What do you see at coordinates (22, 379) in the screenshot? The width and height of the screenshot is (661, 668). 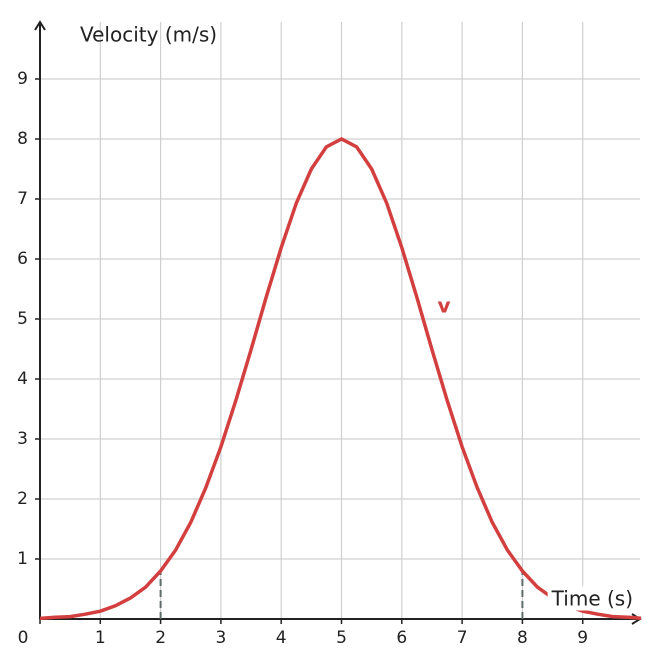 I see `y-tick-label: 4` at bounding box center [22, 379].